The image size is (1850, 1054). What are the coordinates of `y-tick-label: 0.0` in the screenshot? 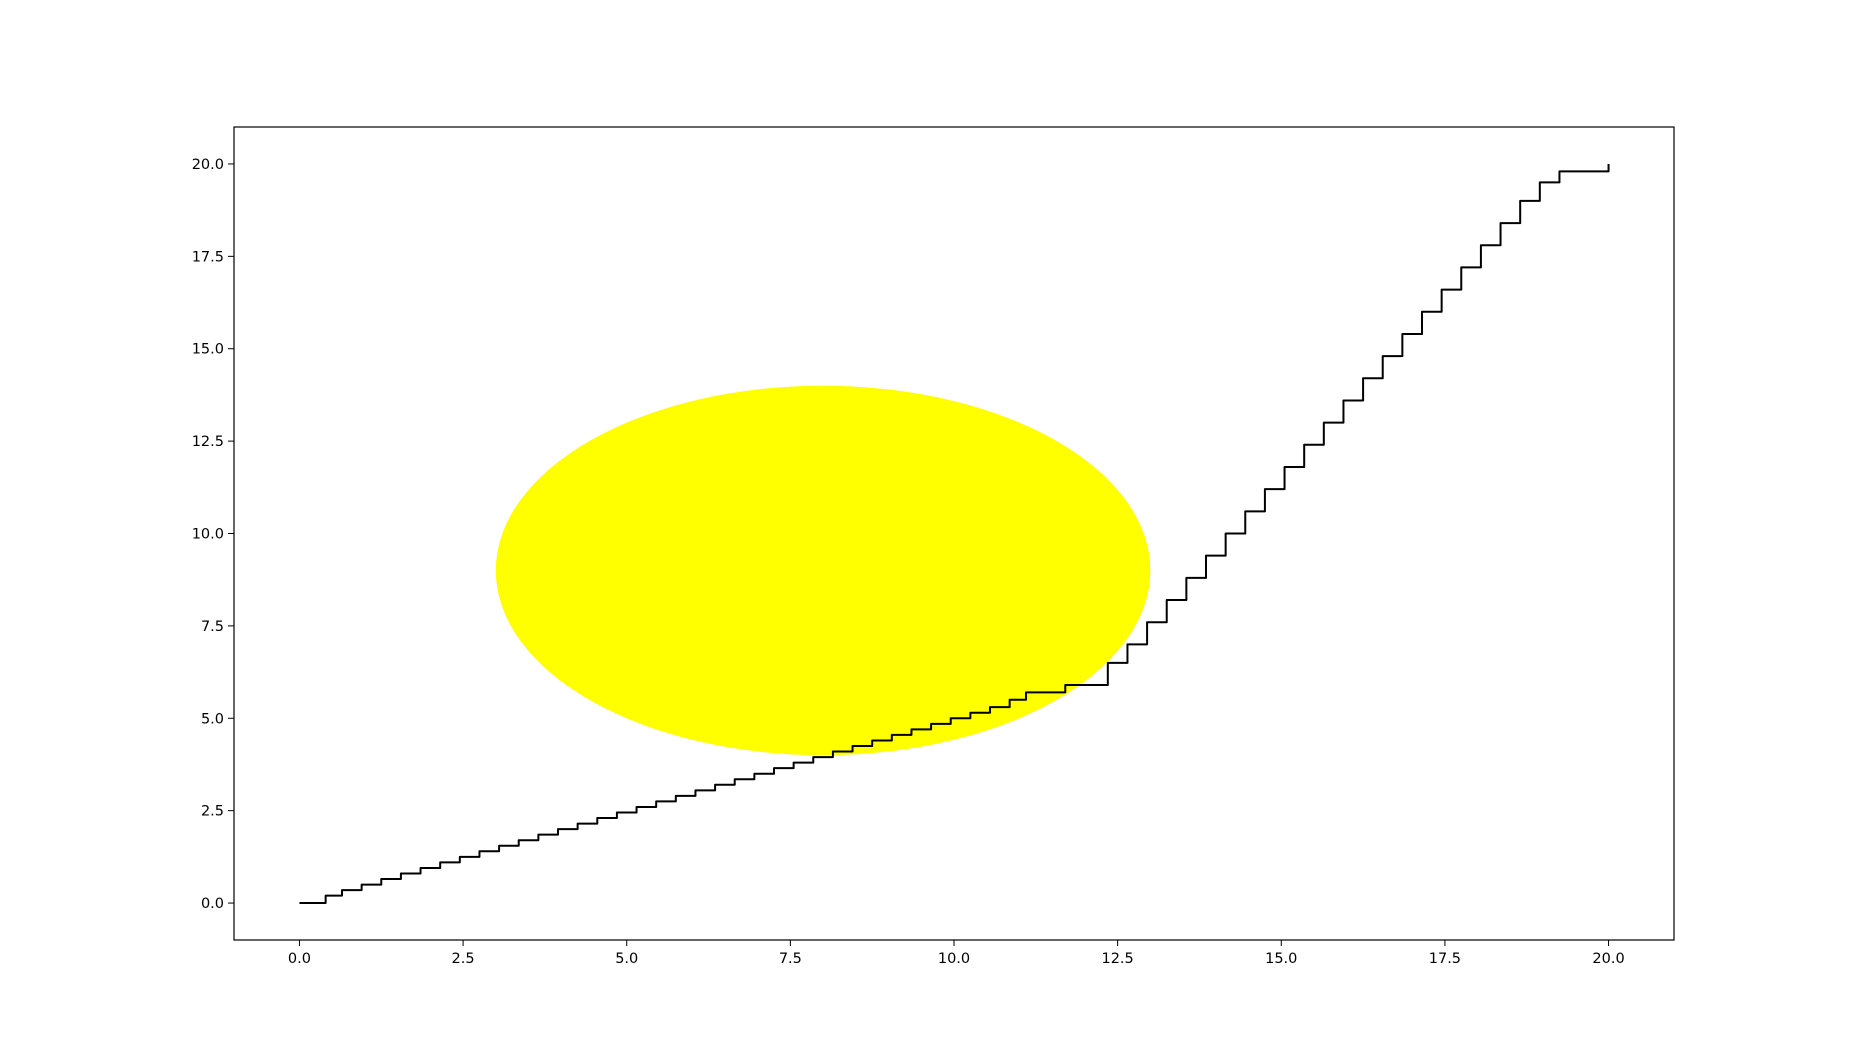 It's located at (212, 904).